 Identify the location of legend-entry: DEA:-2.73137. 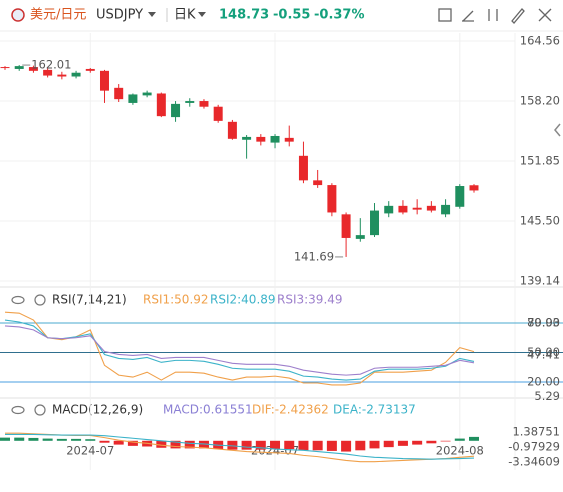
(374, 410).